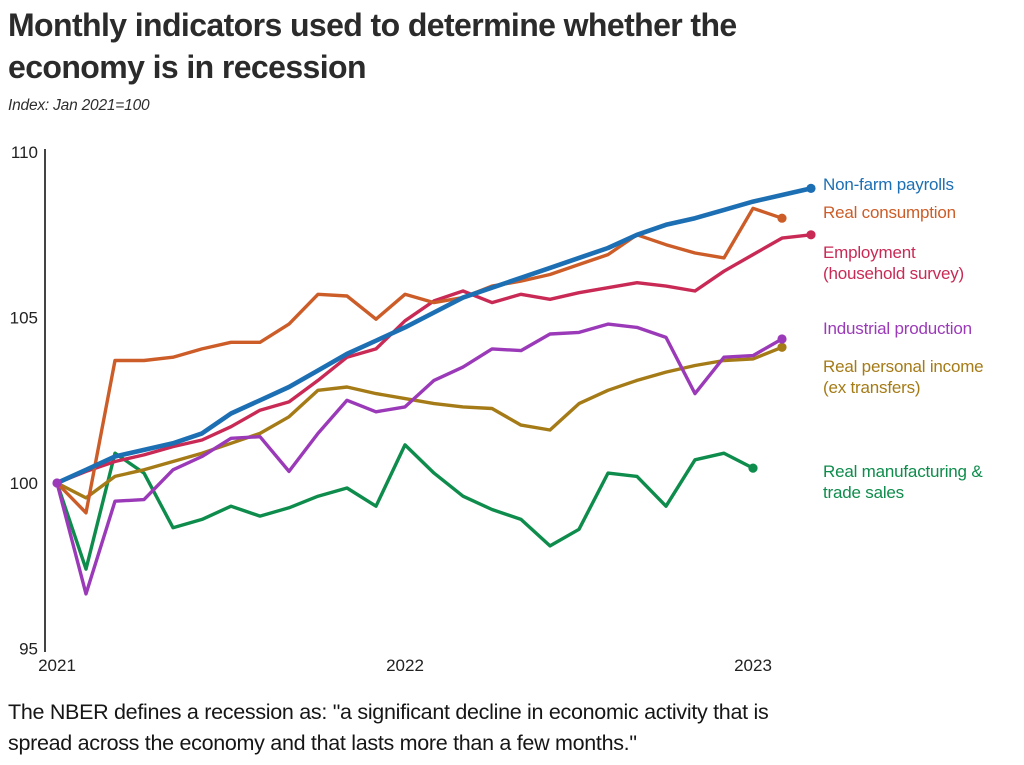 This screenshot has height=765, width=1024. Describe the element at coordinates (79, 105) in the screenshot. I see `index-note: Index: Jan 2021=100` at that location.